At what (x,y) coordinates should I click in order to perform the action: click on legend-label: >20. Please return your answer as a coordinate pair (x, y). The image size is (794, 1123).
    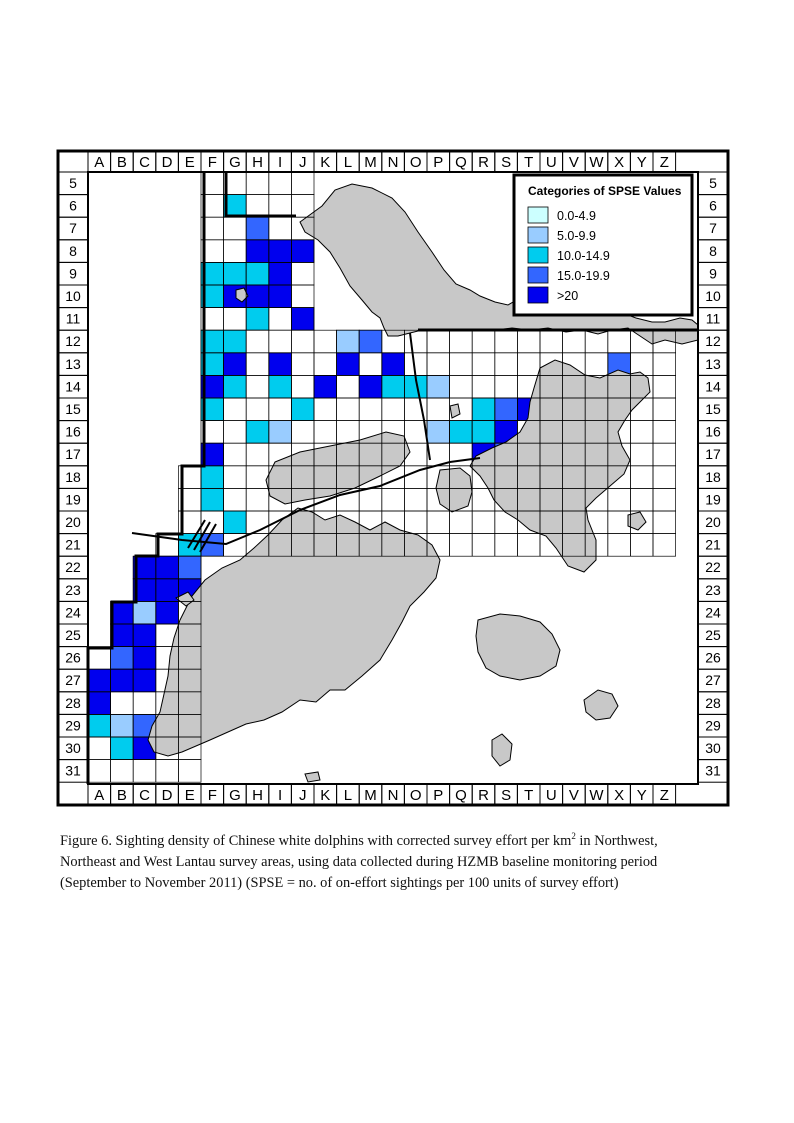
    Looking at the image, I should click on (567, 296).